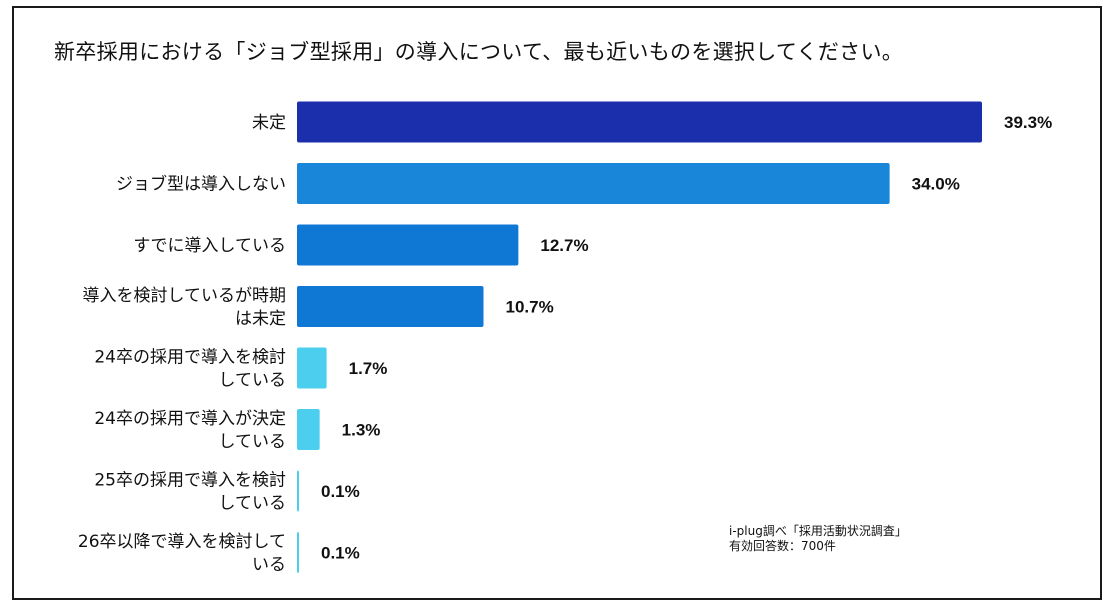 The height and width of the screenshot is (612, 1114). Describe the element at coordinates (190, 492) in the screenshot. I see `category-label-7: 25卒の採用で導入を検討している` at that location.